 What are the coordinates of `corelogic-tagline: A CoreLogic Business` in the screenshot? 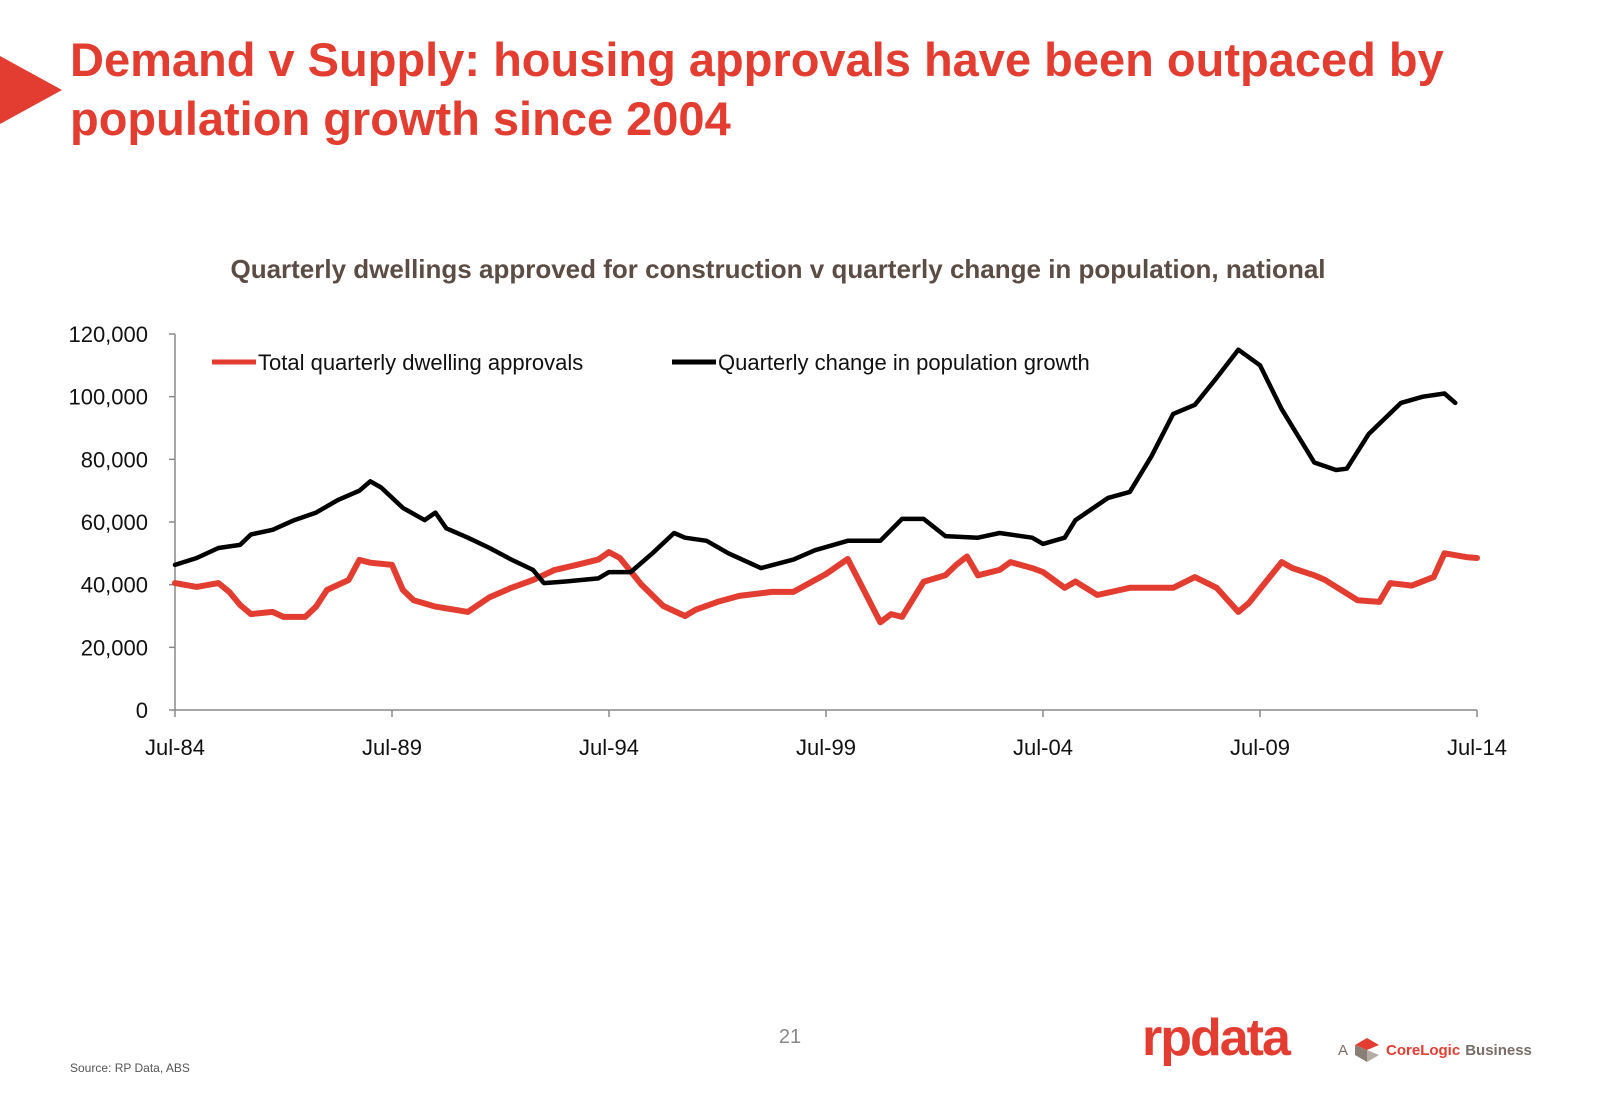 It's located at (1435, 1050).